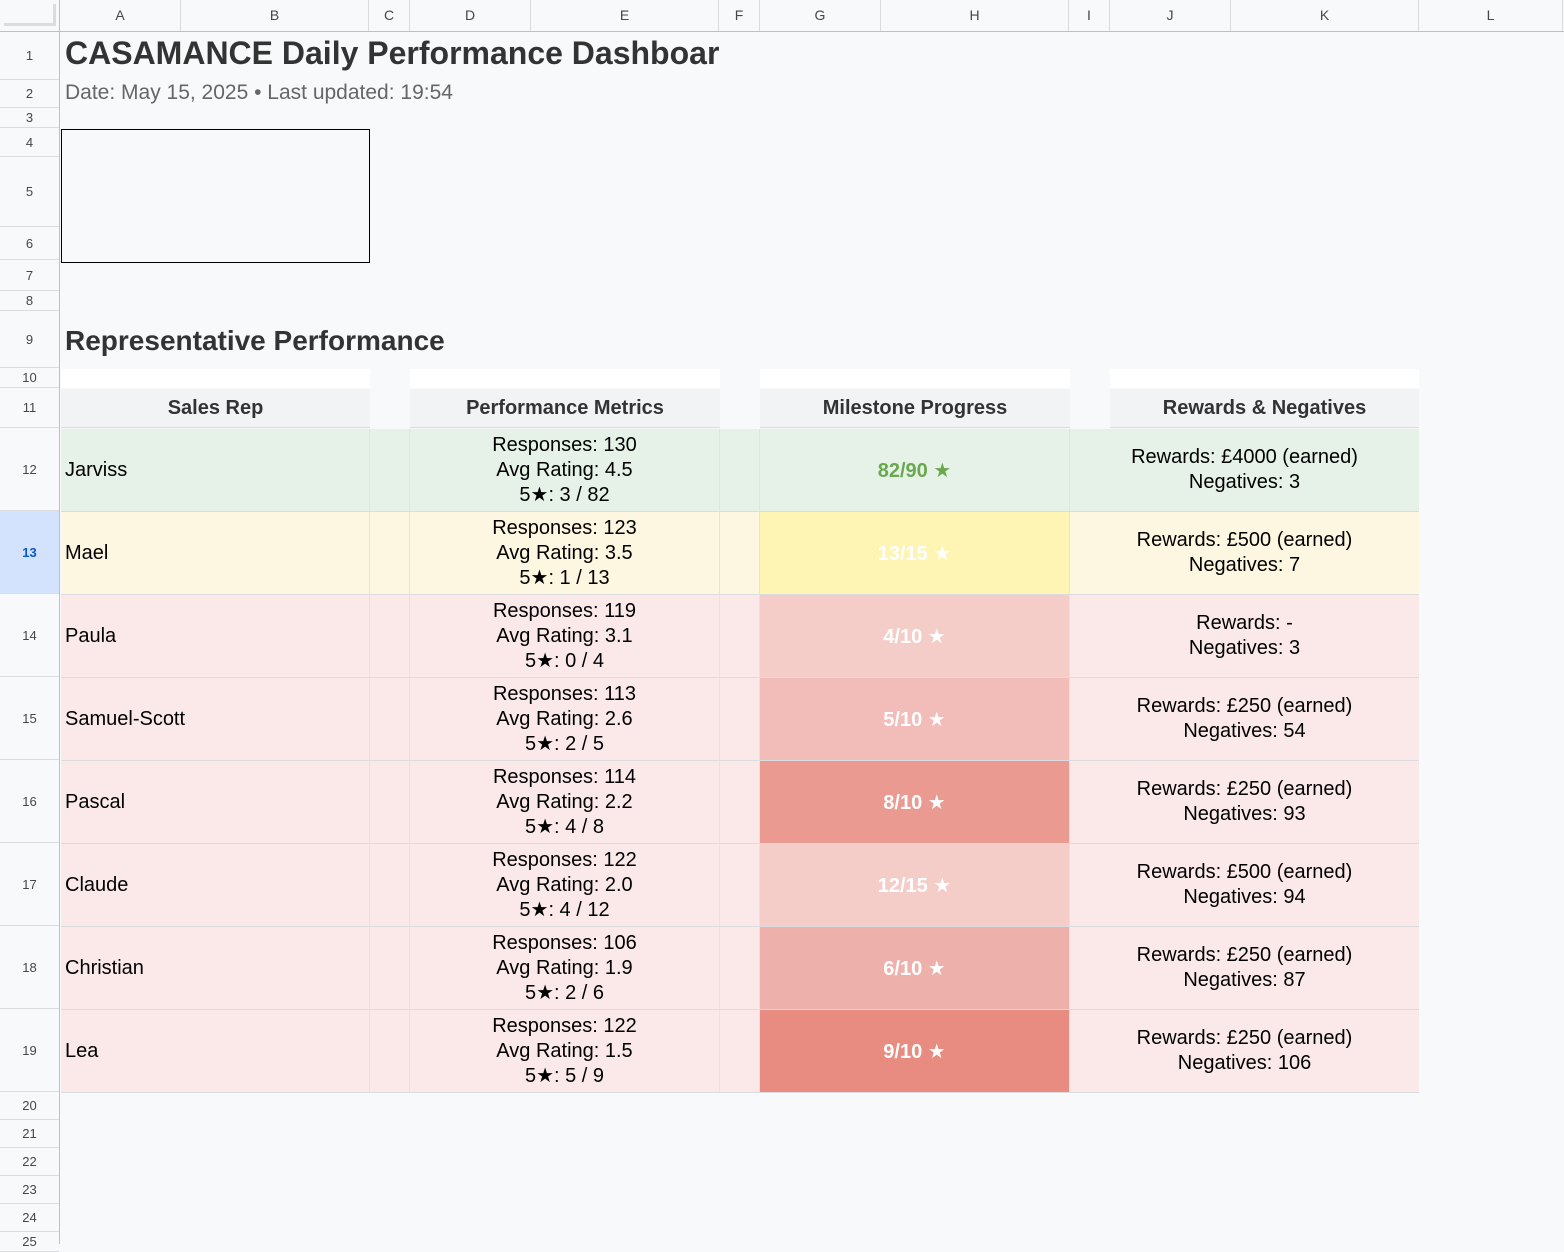 Image resolution: width=1564 pixels, height=1252 pixels. Describe the element at coordinates (1244, 719) in the screenshot. I see `rewards-negatives-cell: Rewards: £250 (earned) Negatives: 54` at that location.